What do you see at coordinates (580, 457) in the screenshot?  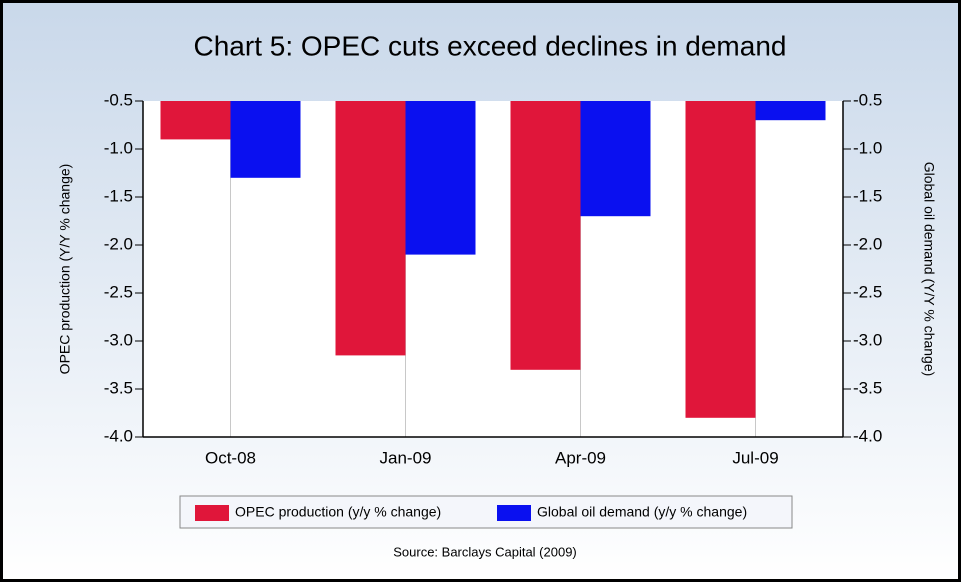 I see `x-tick-label: Apr-09` at bounding box center [580, 457].